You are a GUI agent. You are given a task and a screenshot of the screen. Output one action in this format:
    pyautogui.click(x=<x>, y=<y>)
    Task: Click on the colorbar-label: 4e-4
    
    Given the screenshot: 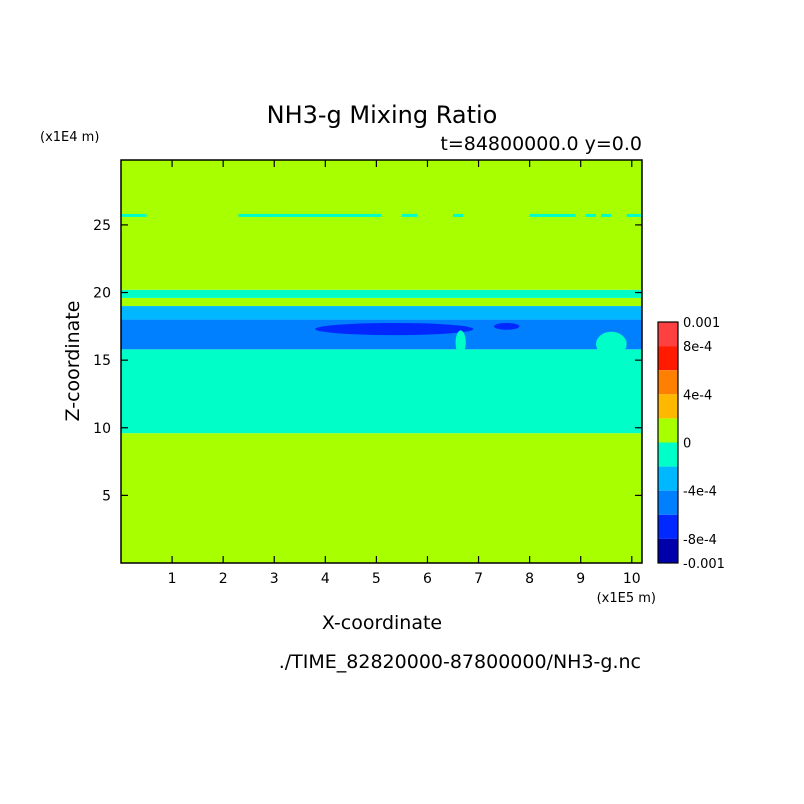 What is the action you would take?
    pyautogui.click(x=697, y=395)
    